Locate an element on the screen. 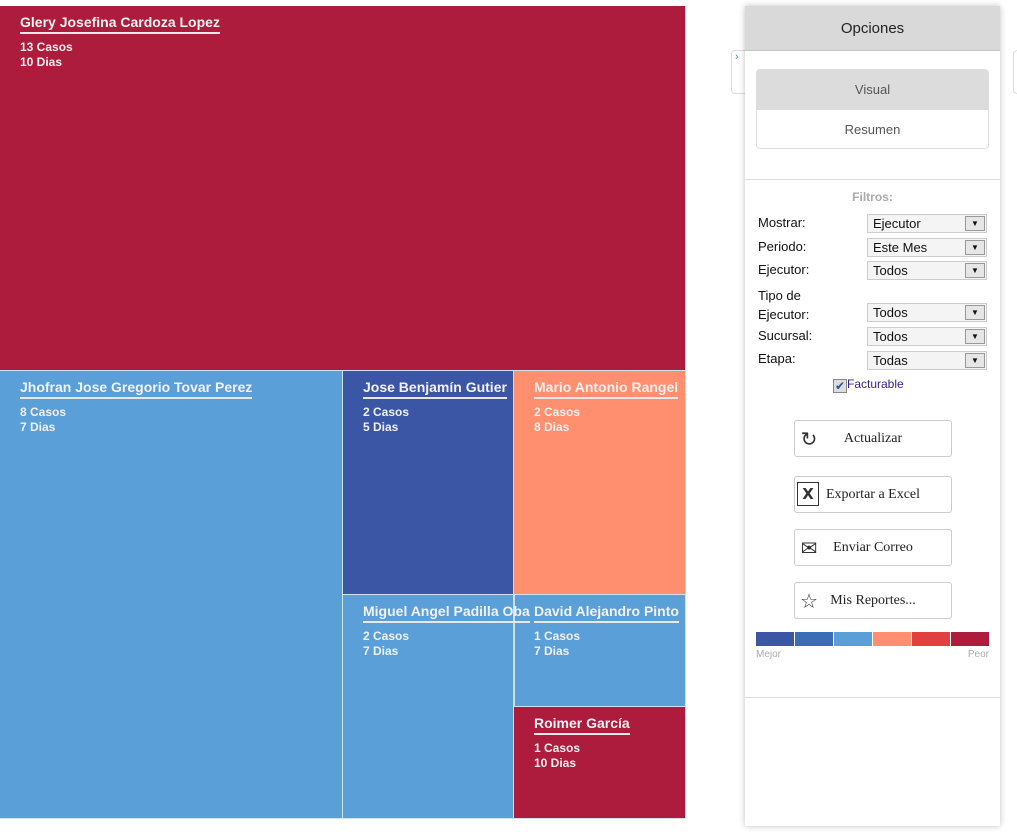  filter-label: Tipo de Ejecutor: is located at coordinates (784, 305).